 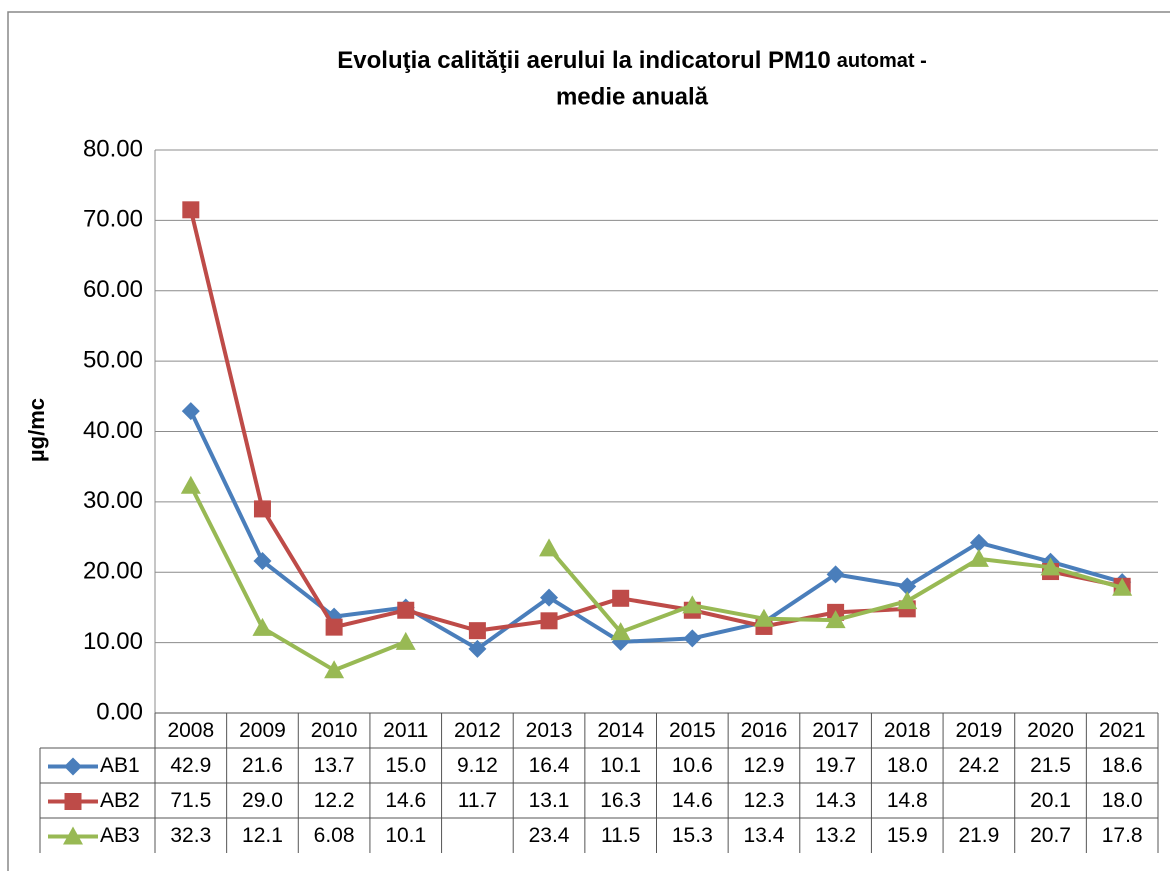 I want to click on y-tick-label: 20.00, so click(x=113, y=571).